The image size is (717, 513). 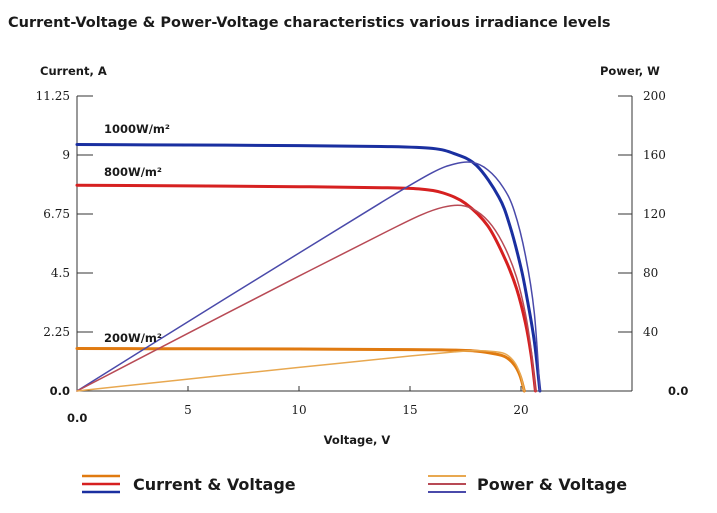 What do you see at coordinates (354, 484) in the screenshot?
I see `legend: Current & Voltage Power & Voltage` at bounding box center [354, 484].